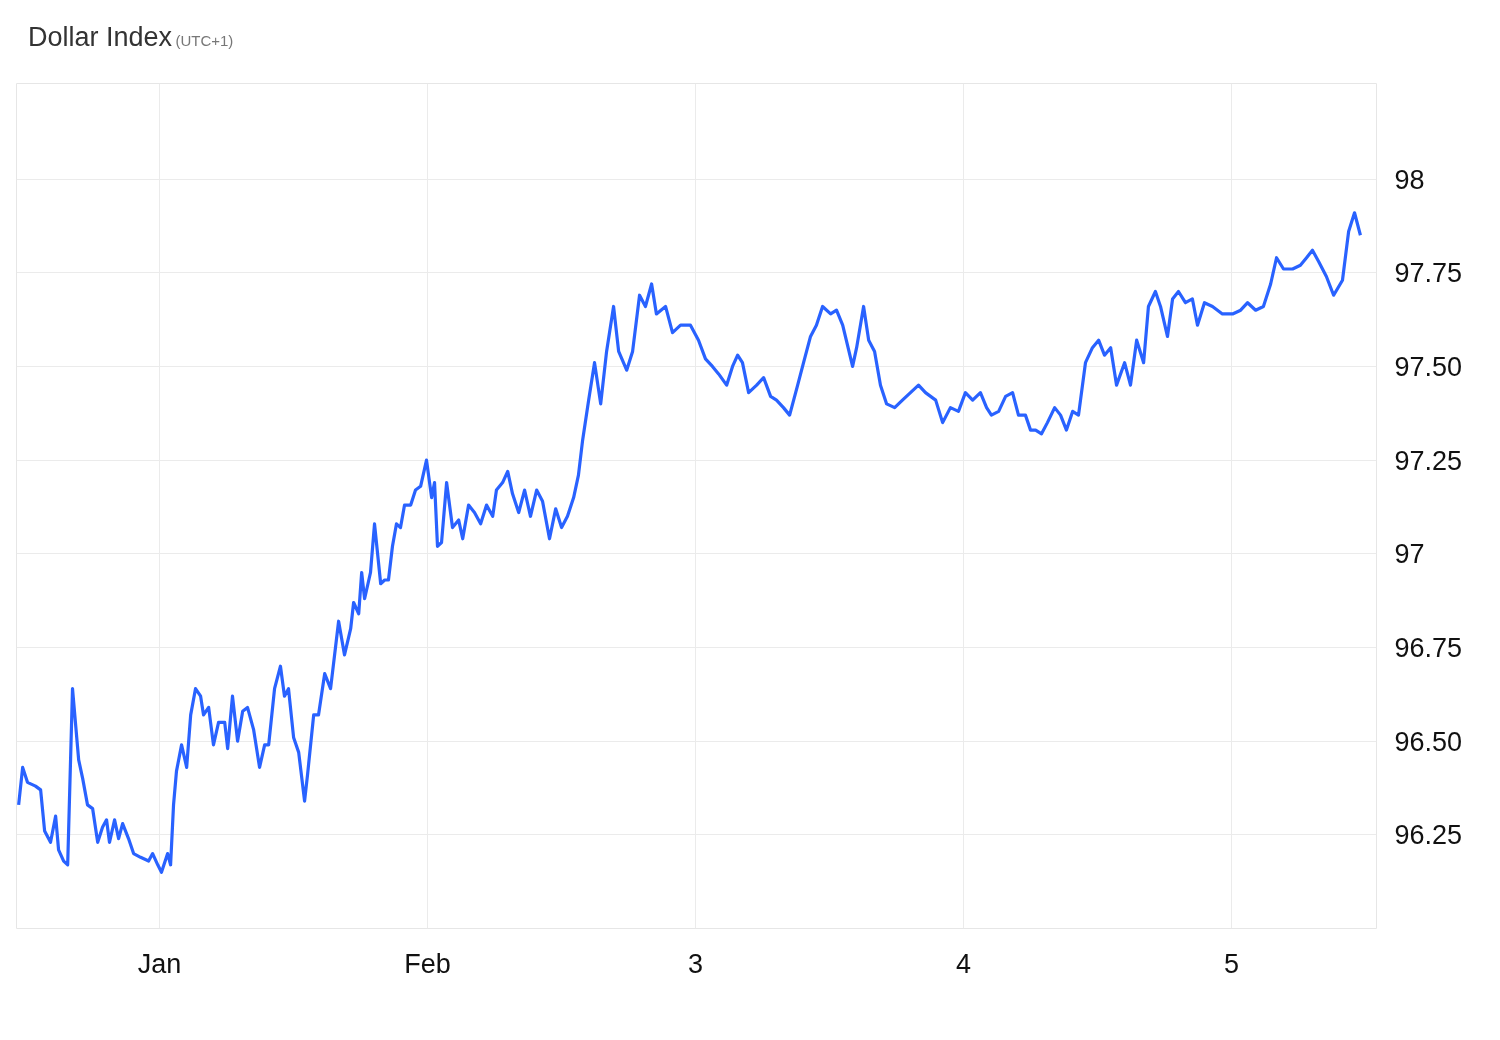 This screenshot has height=1040, width=1500. I want to click on chart-title: Dollar Index, so click(100, 37).